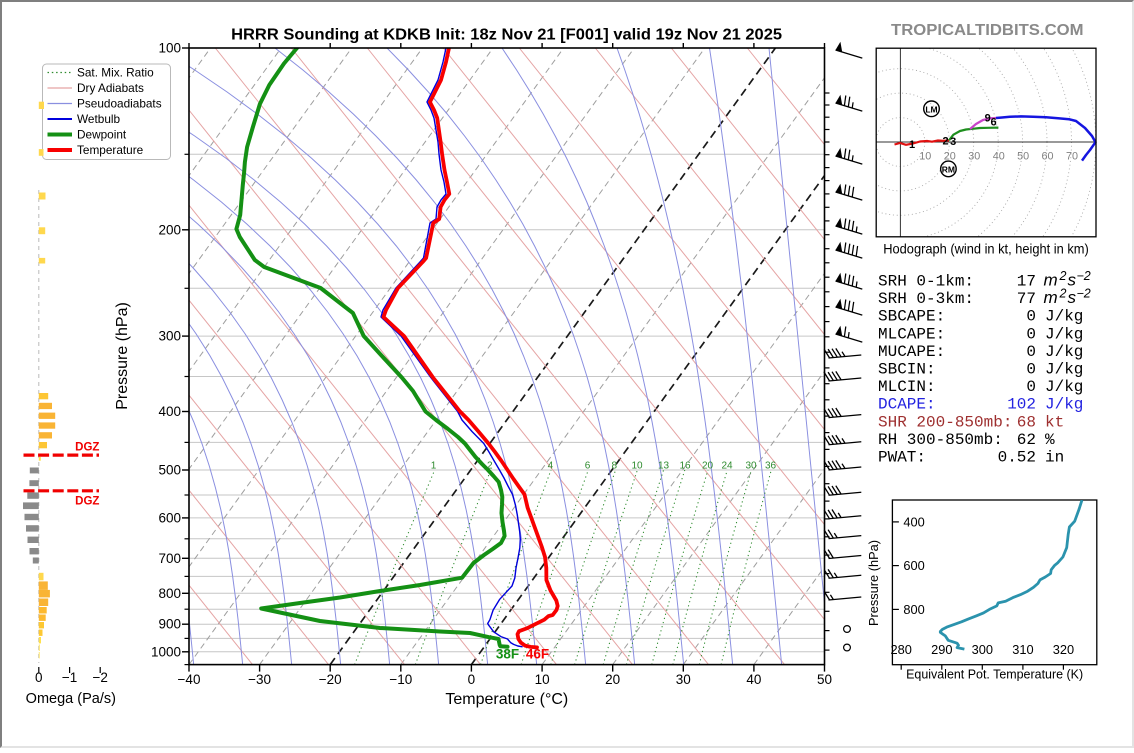 The image size is (1134, 753). Describe the element at coordinates (166, 651) in the screenshot. I see `svg-text: 1000` at that location.